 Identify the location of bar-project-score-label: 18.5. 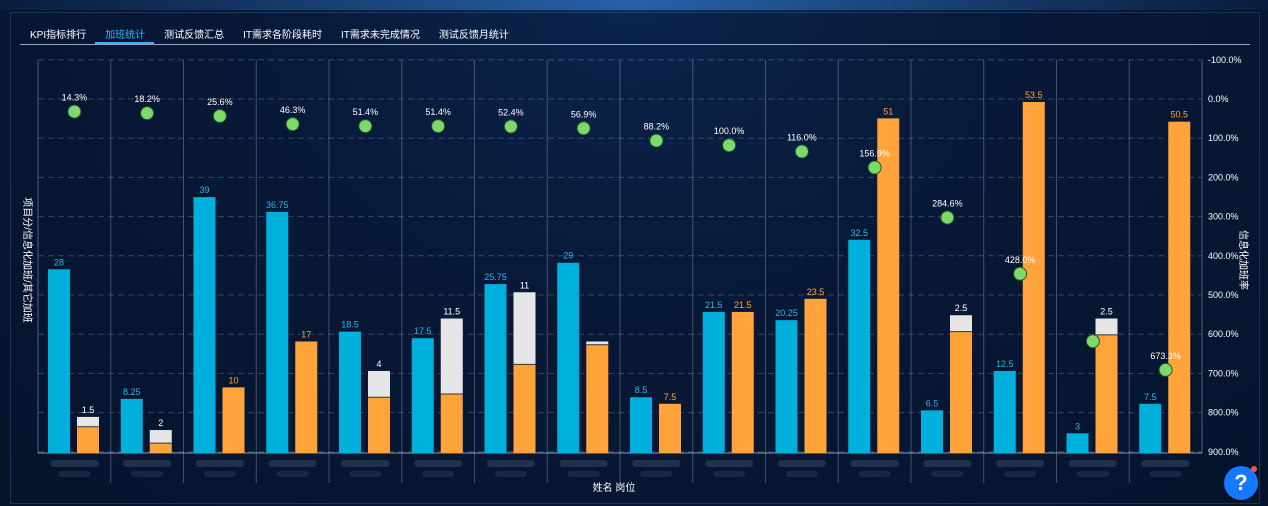
(350, 325).